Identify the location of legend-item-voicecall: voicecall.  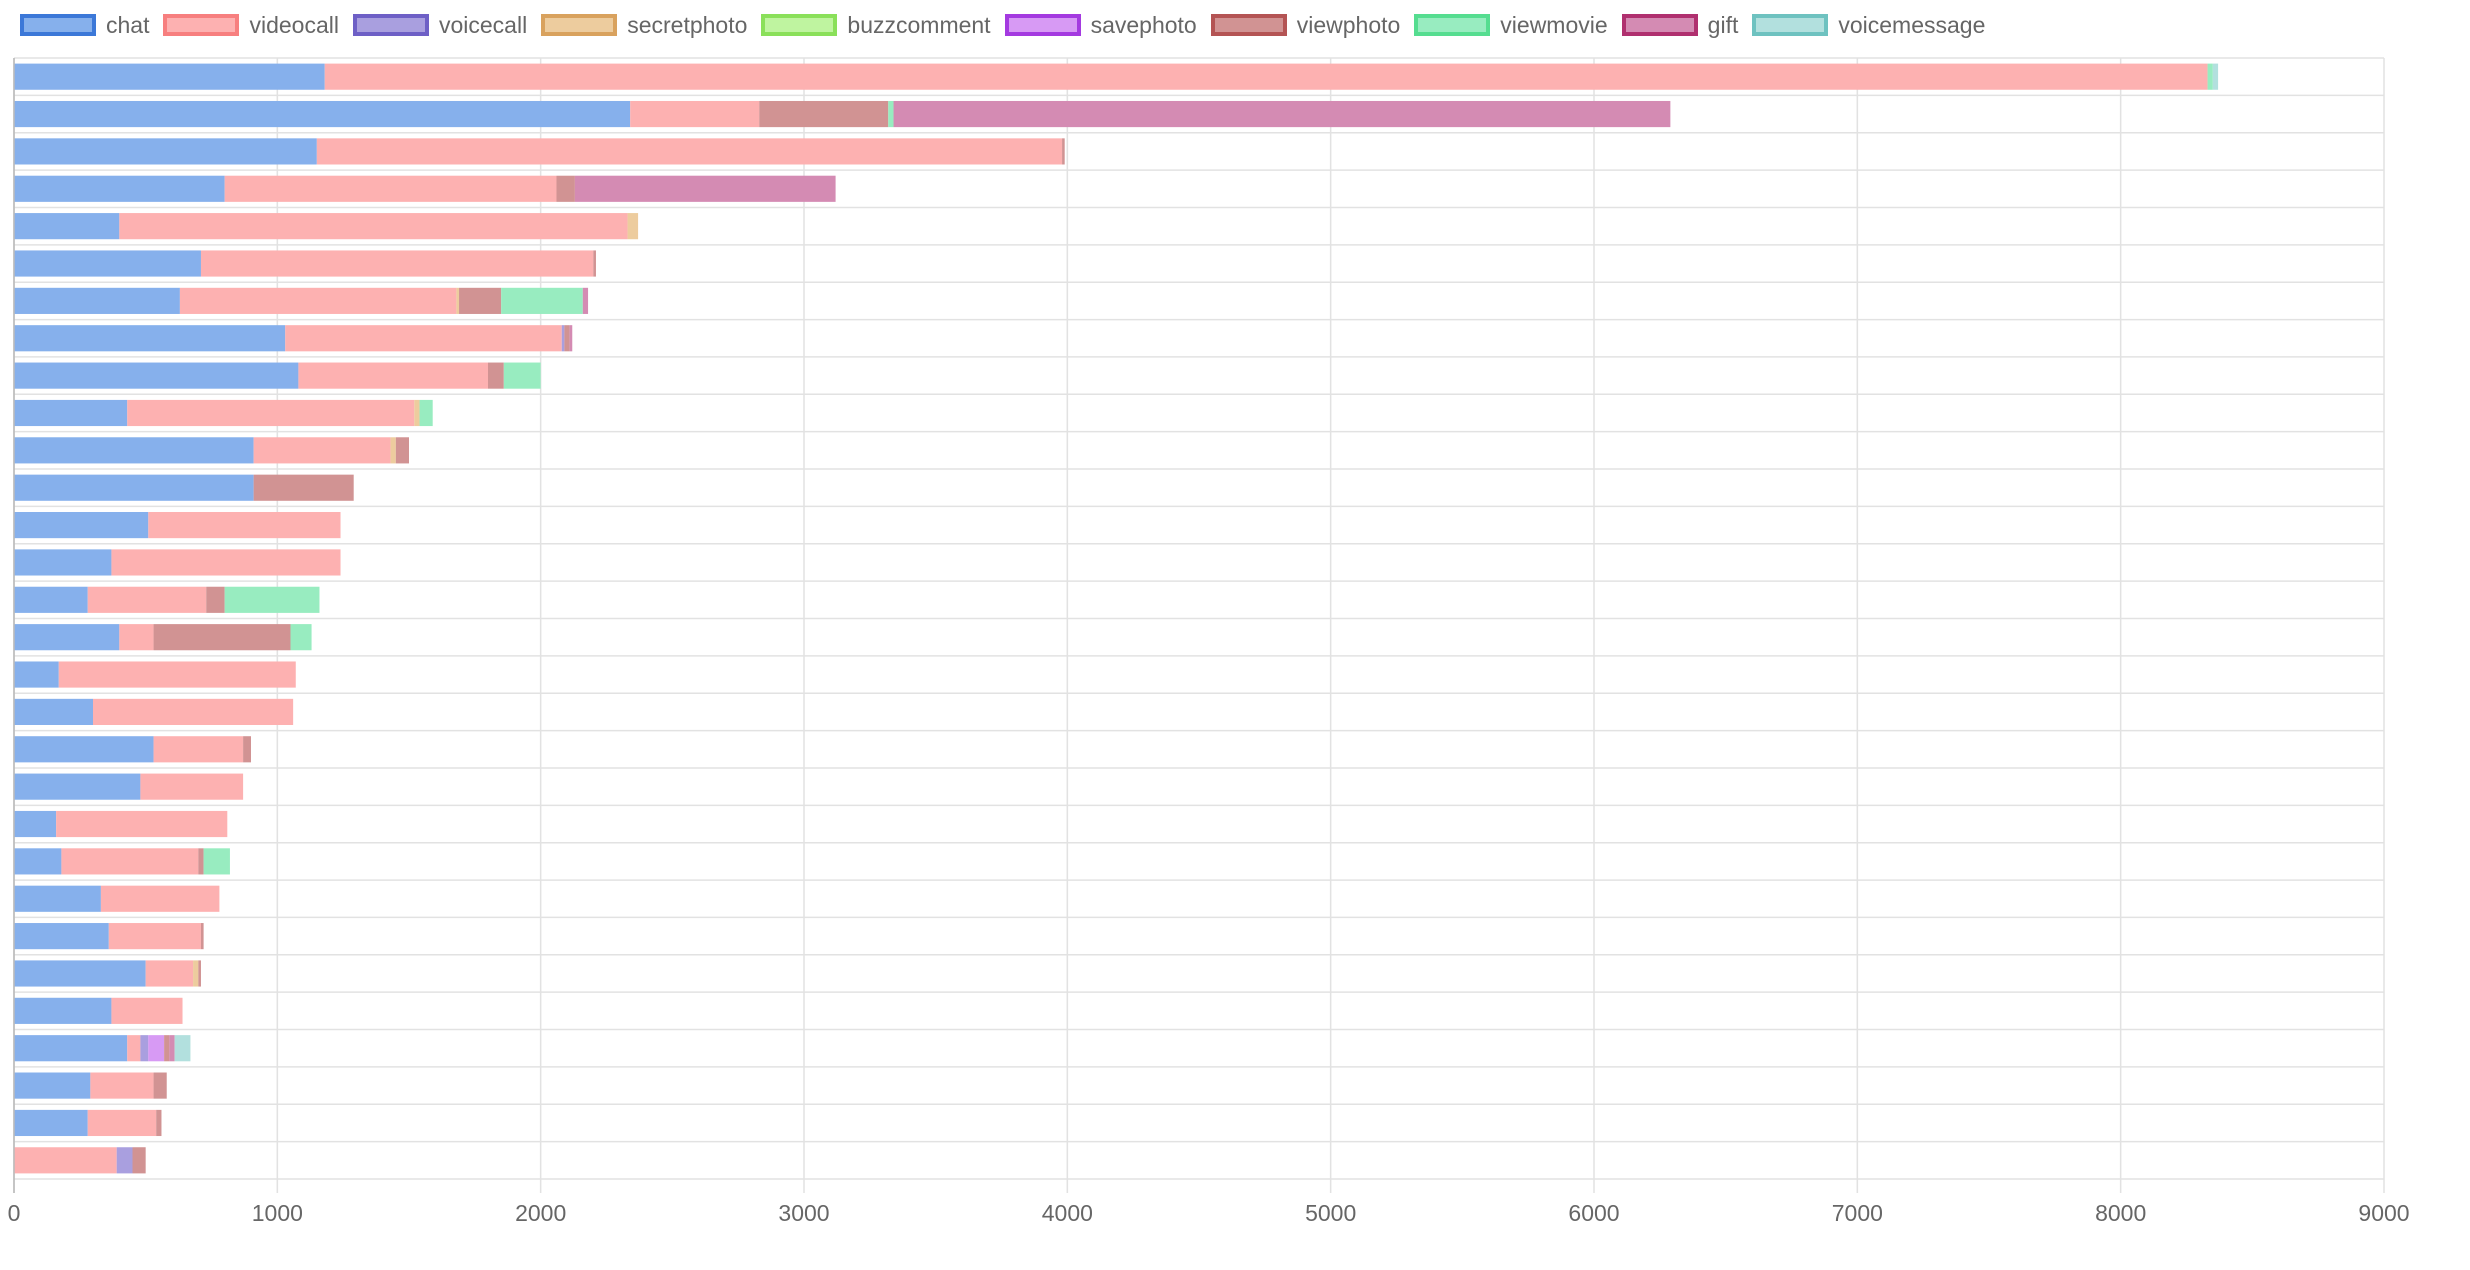
(439, 25).